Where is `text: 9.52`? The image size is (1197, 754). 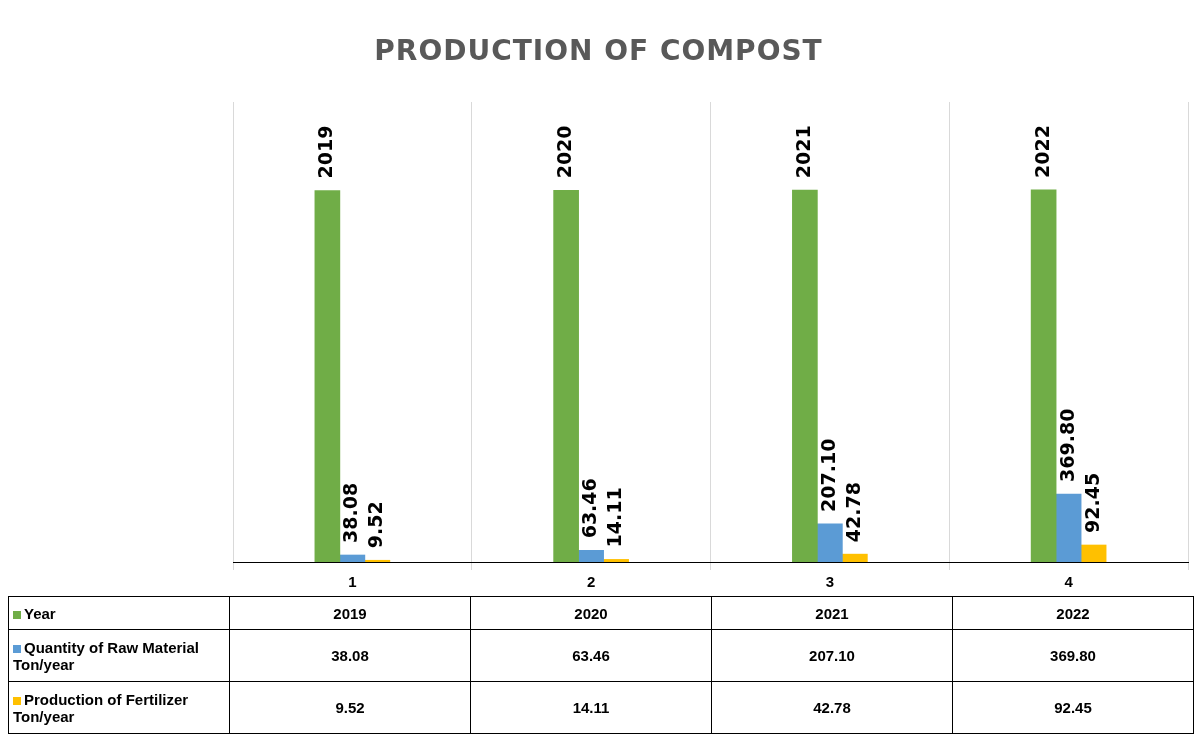
text: 9.52 is located at coordinates (375, 525).